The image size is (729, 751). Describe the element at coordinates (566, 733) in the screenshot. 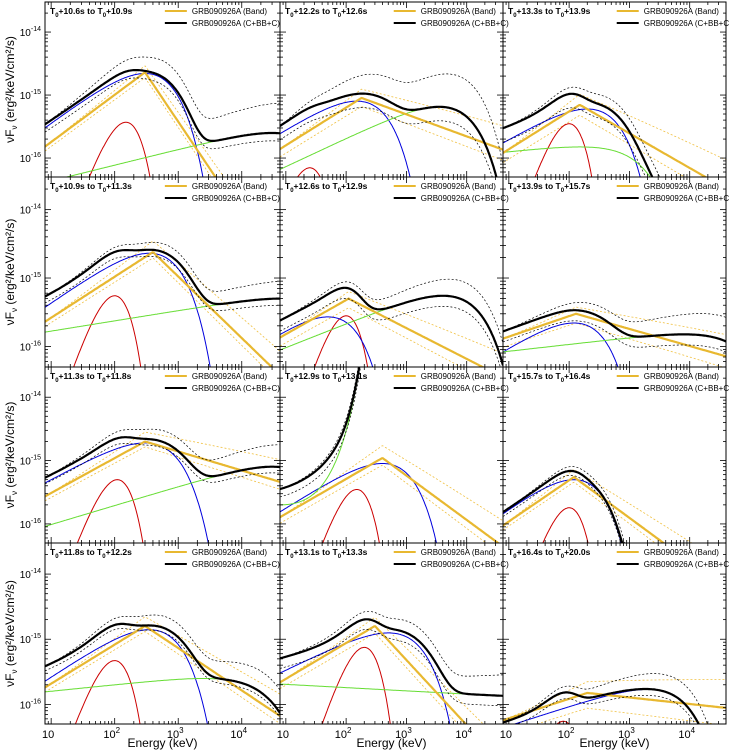

I see `x-tick-label: 10²` at that location.